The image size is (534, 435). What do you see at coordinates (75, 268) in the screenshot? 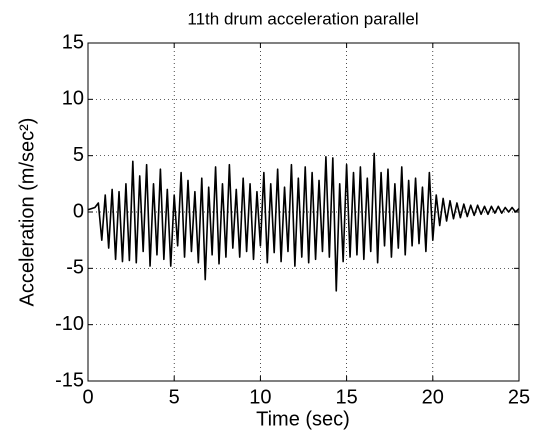
I see `y-tick-label: -5` at bounding box center [75, 268].